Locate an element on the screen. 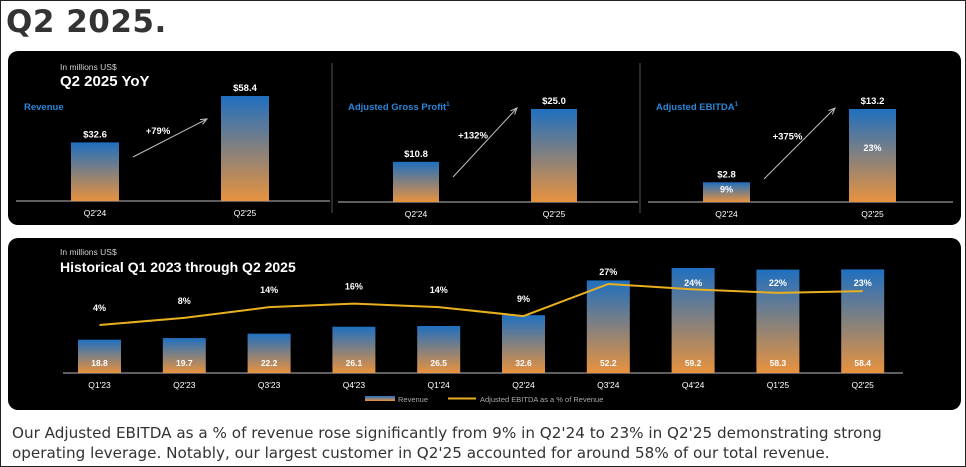 The image size is (966, 467). revenue-value-label: 26.1 is located at coordinates (354, 363).